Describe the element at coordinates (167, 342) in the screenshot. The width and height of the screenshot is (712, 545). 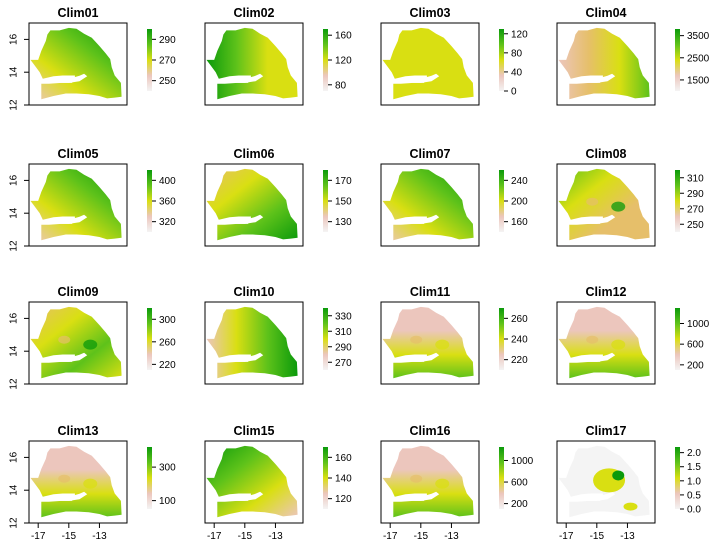
I see `legend-tick-label: 260` at that location.